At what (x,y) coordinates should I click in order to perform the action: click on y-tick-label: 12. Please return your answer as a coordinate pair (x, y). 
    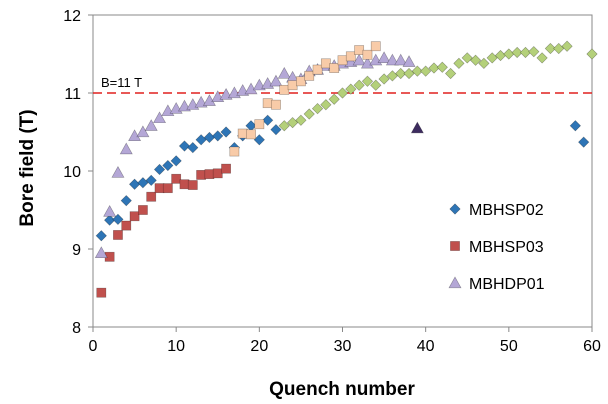
    Looking at the image, I should click on (72, 16).